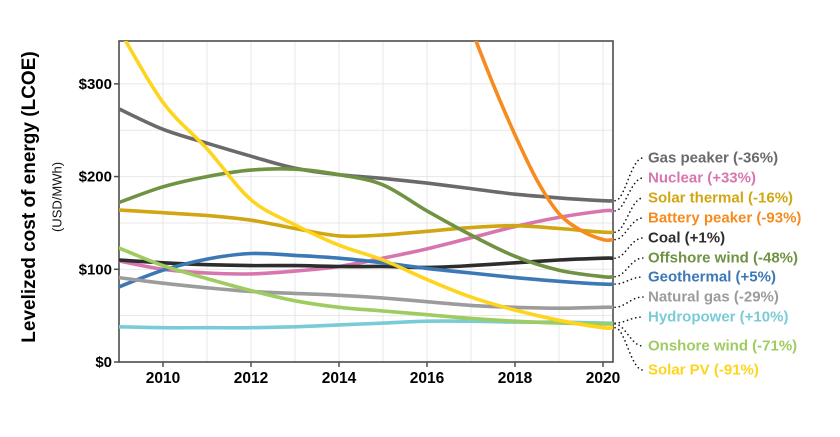 The height and width of the screenshot is (437, 840). What do you see at coordinates (366, 155) in the screenshot?
I see `series-line-gas-peaker` at bounding box center [366, 155].